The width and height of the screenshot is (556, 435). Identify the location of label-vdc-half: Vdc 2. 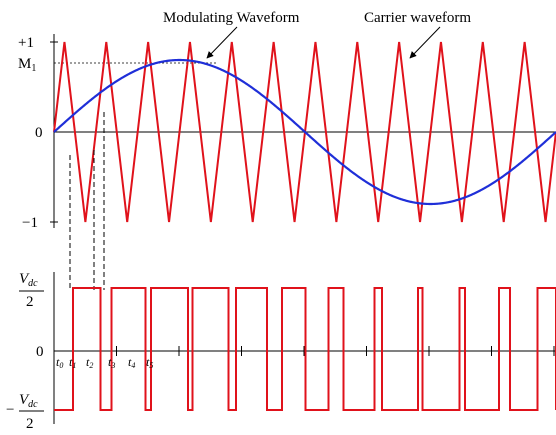
(31, 290).